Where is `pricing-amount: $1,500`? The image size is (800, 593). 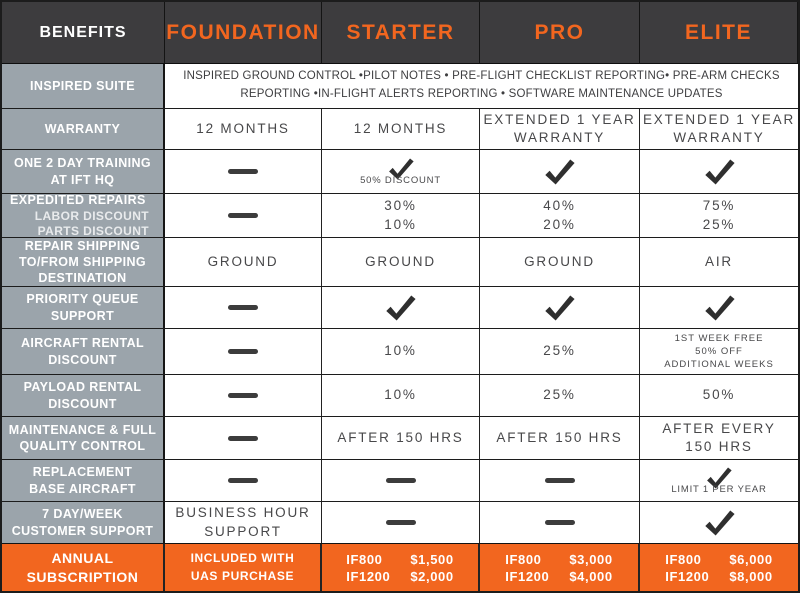
pricing-amount: $1,500 is located at coordinates (432, 559).